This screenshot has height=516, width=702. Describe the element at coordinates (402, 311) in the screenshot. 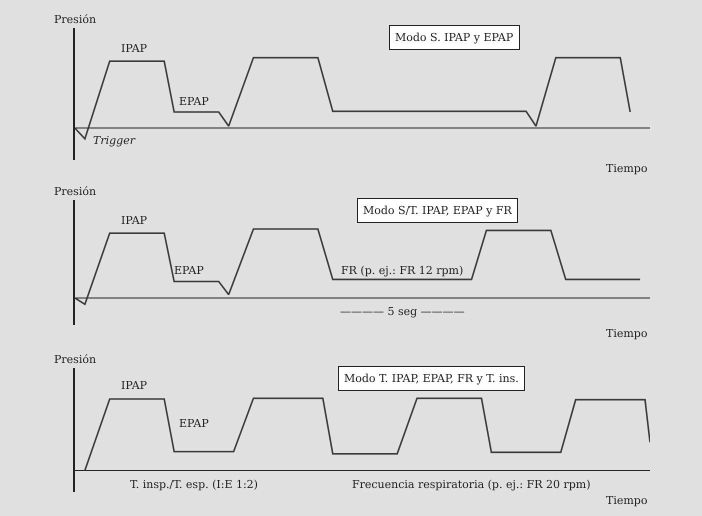

I see `text: ———— 5 seg ————` at that location.